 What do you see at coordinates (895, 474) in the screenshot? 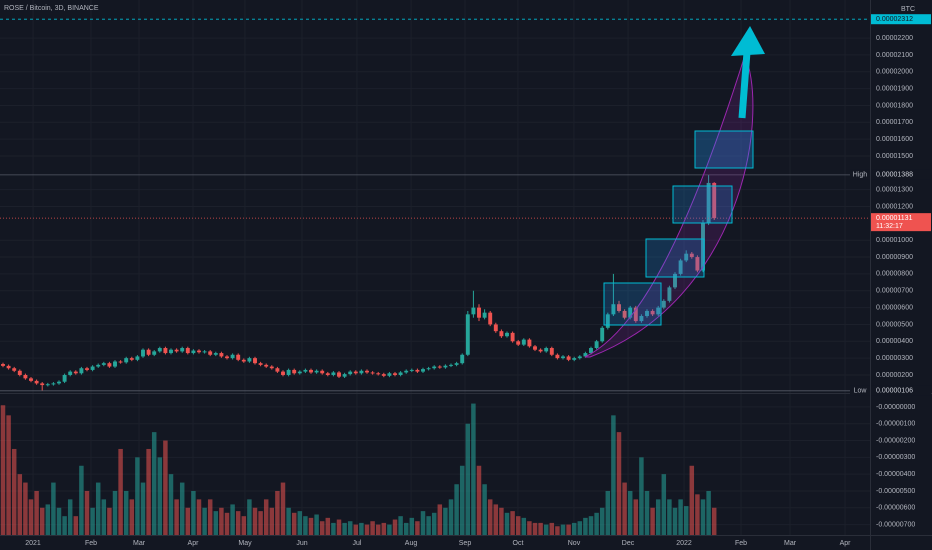
I see `volume-tick-label: -0.00000400` at bounding box center [895, 474].